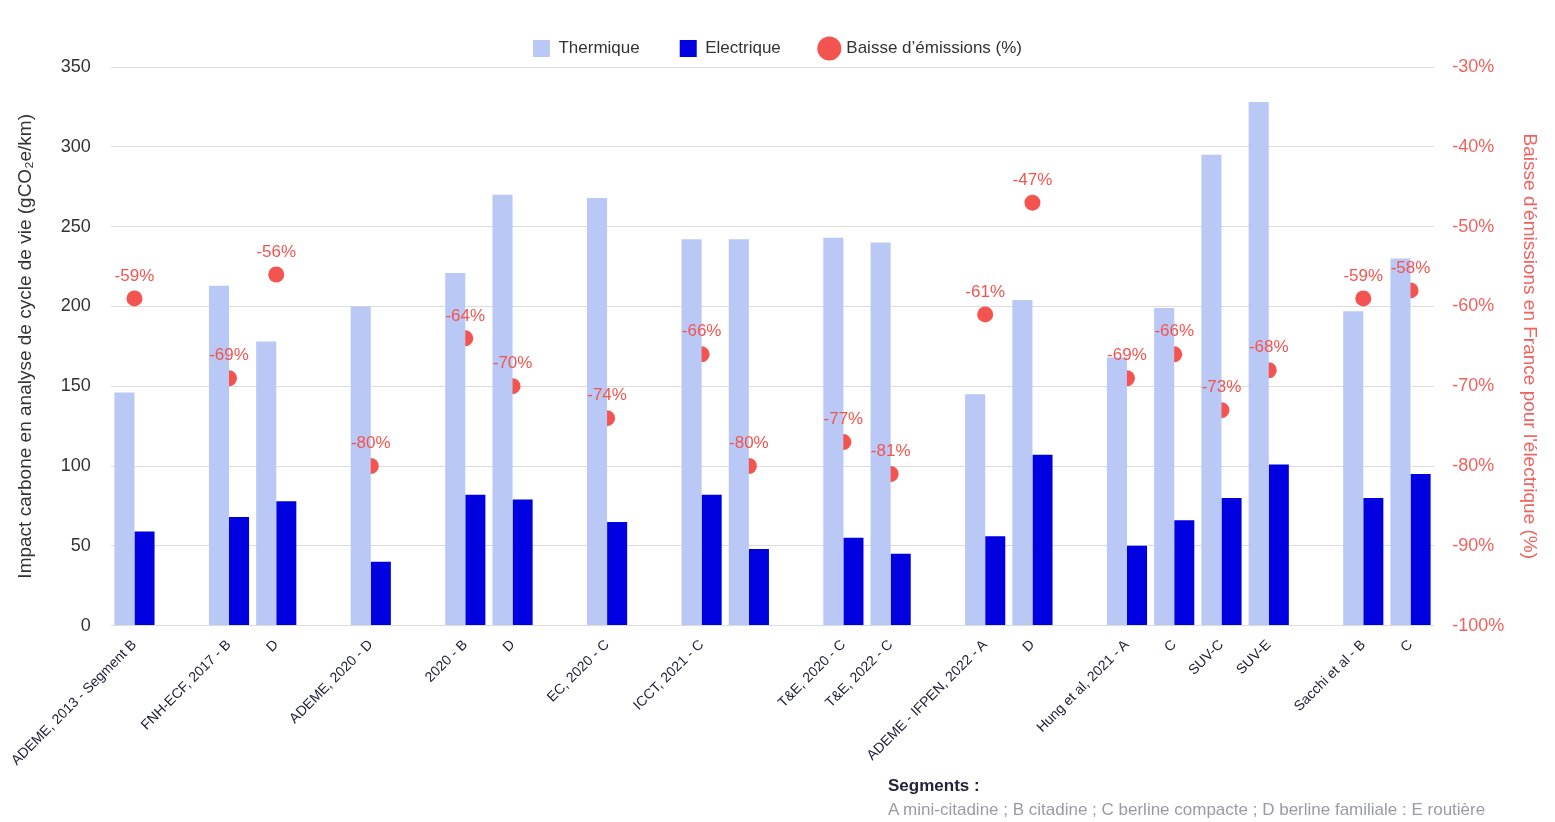  What do you see at coordinates (1473, 385) in the screenshot?
I see `y2-tick-label: -70%` at bounding box center [1473, 385].